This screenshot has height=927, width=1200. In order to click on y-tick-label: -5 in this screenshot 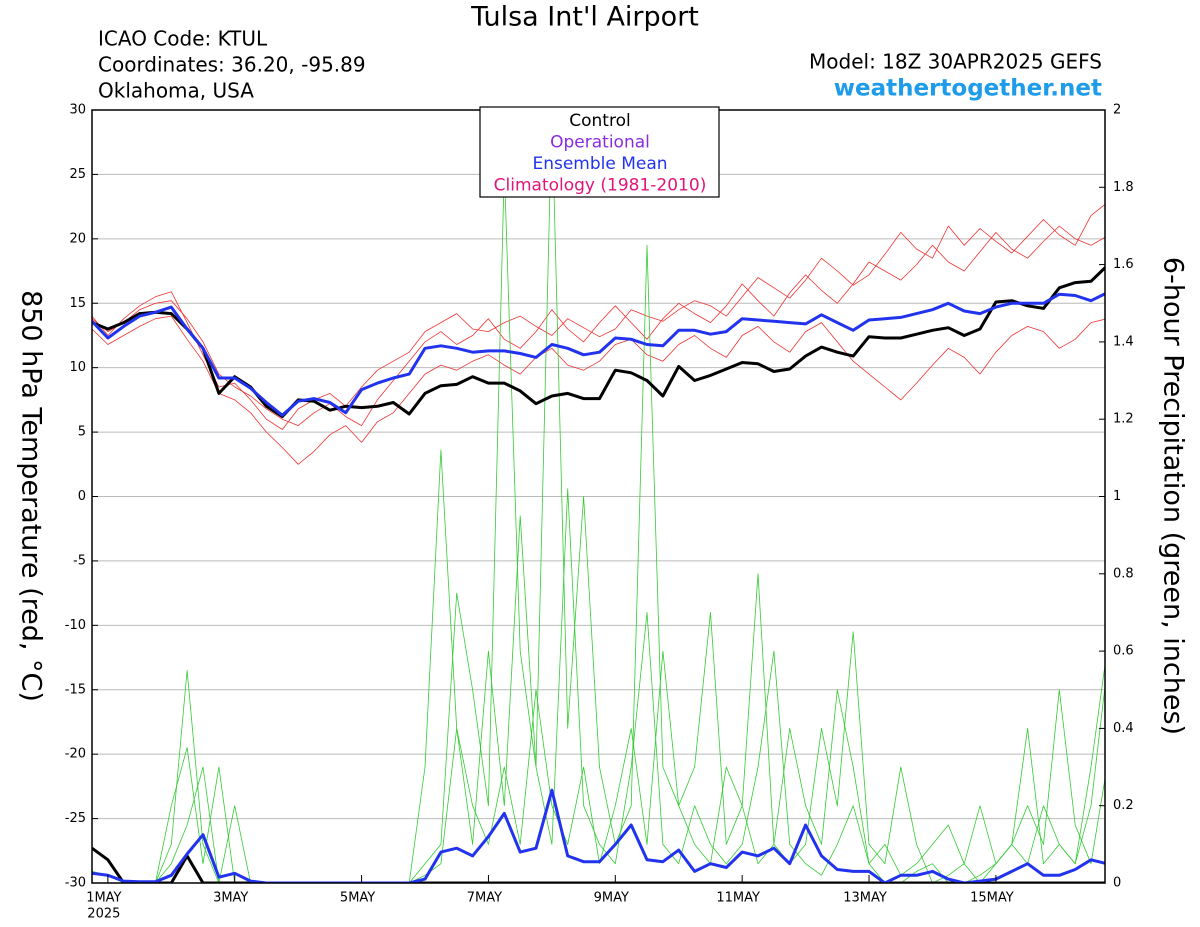, I will do `click(79, 560)`.